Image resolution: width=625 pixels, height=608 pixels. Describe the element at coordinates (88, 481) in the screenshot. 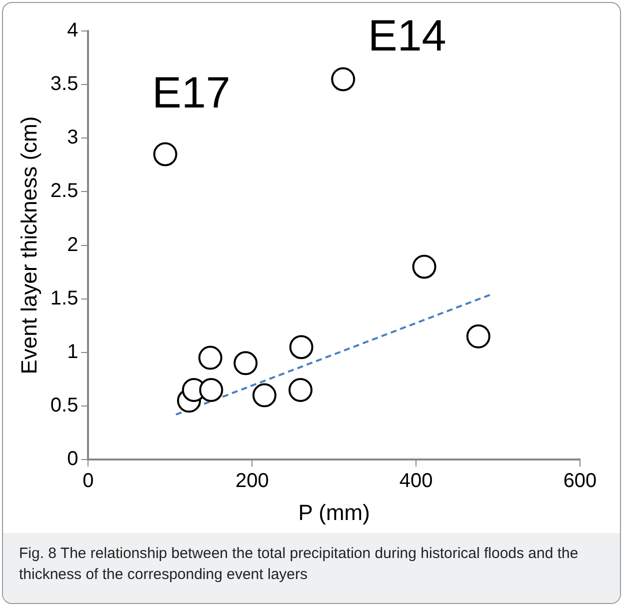

I see `x-tick-label: 0` at that location.